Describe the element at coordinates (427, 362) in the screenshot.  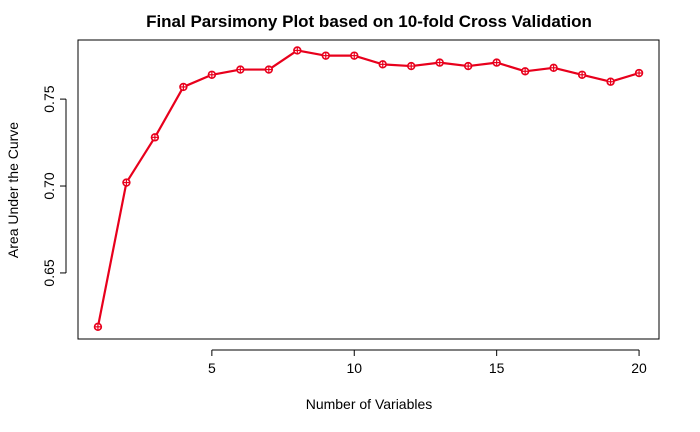
I see `x-axis: 5 10 15 20` at that location.